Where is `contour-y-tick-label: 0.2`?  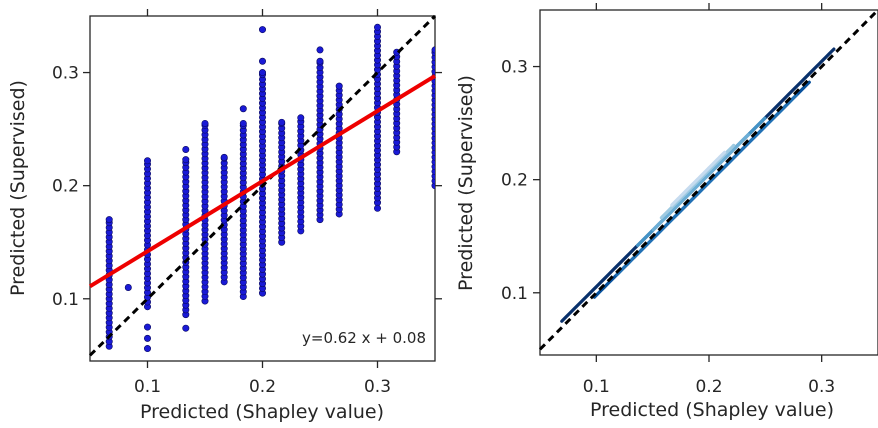
contour-y-tick-label: 0.2 is located at coordinates (514, 181).